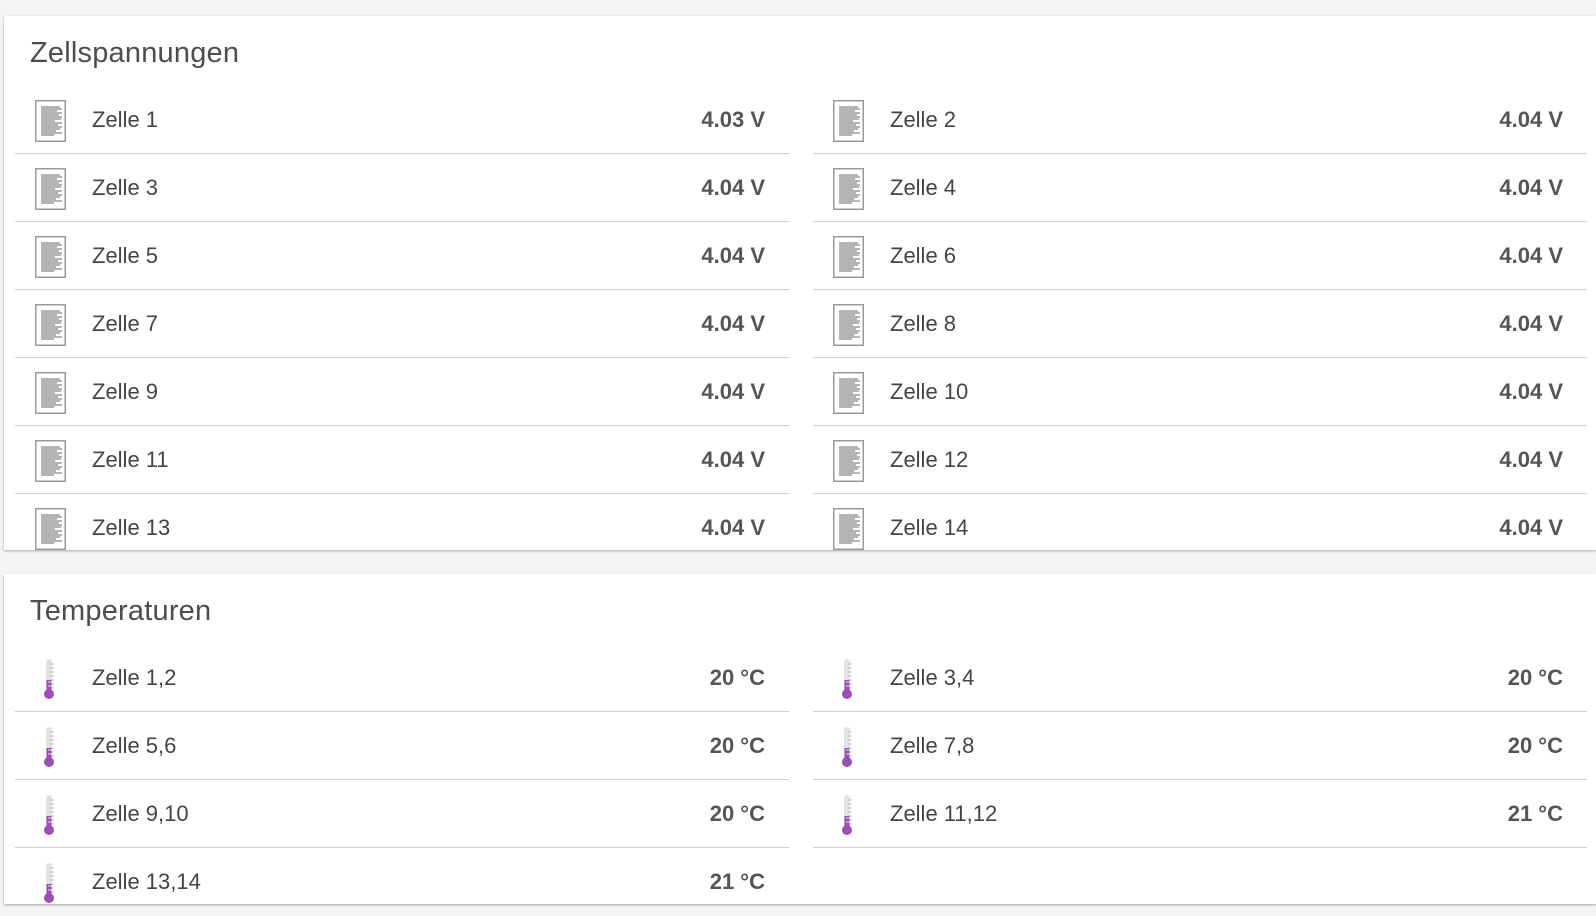 This screenshot has width=1596, height=916. Describe the element at coordinates (923, 323) in the screenshot. I see `cell-voltage-label: Zelle 8` at that location.